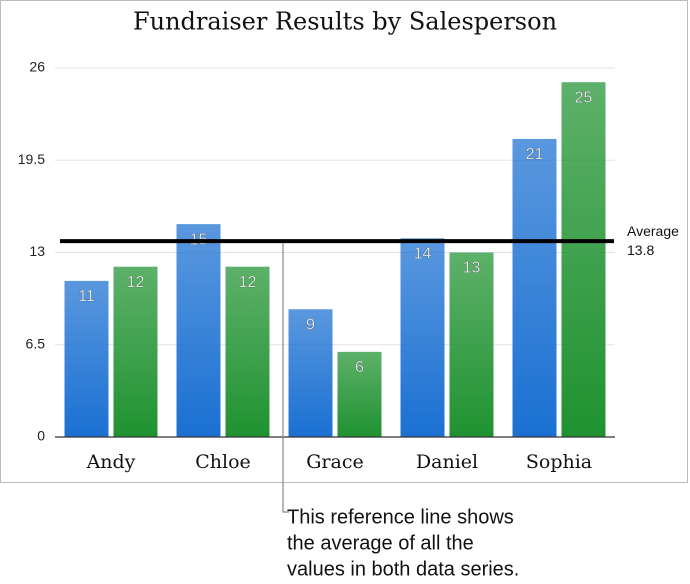 The image size is (690, 584). Describe the element at coordinates (86, 296) in the screenshot. I see `data-label: 11` at that location.